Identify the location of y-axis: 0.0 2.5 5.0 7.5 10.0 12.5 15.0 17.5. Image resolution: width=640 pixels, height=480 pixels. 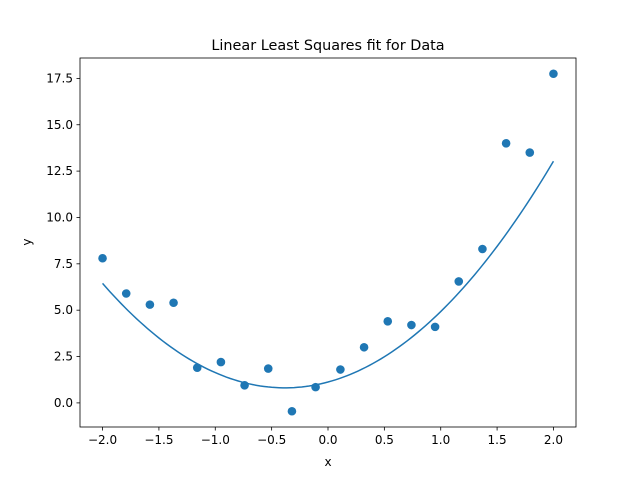
(63, 240).